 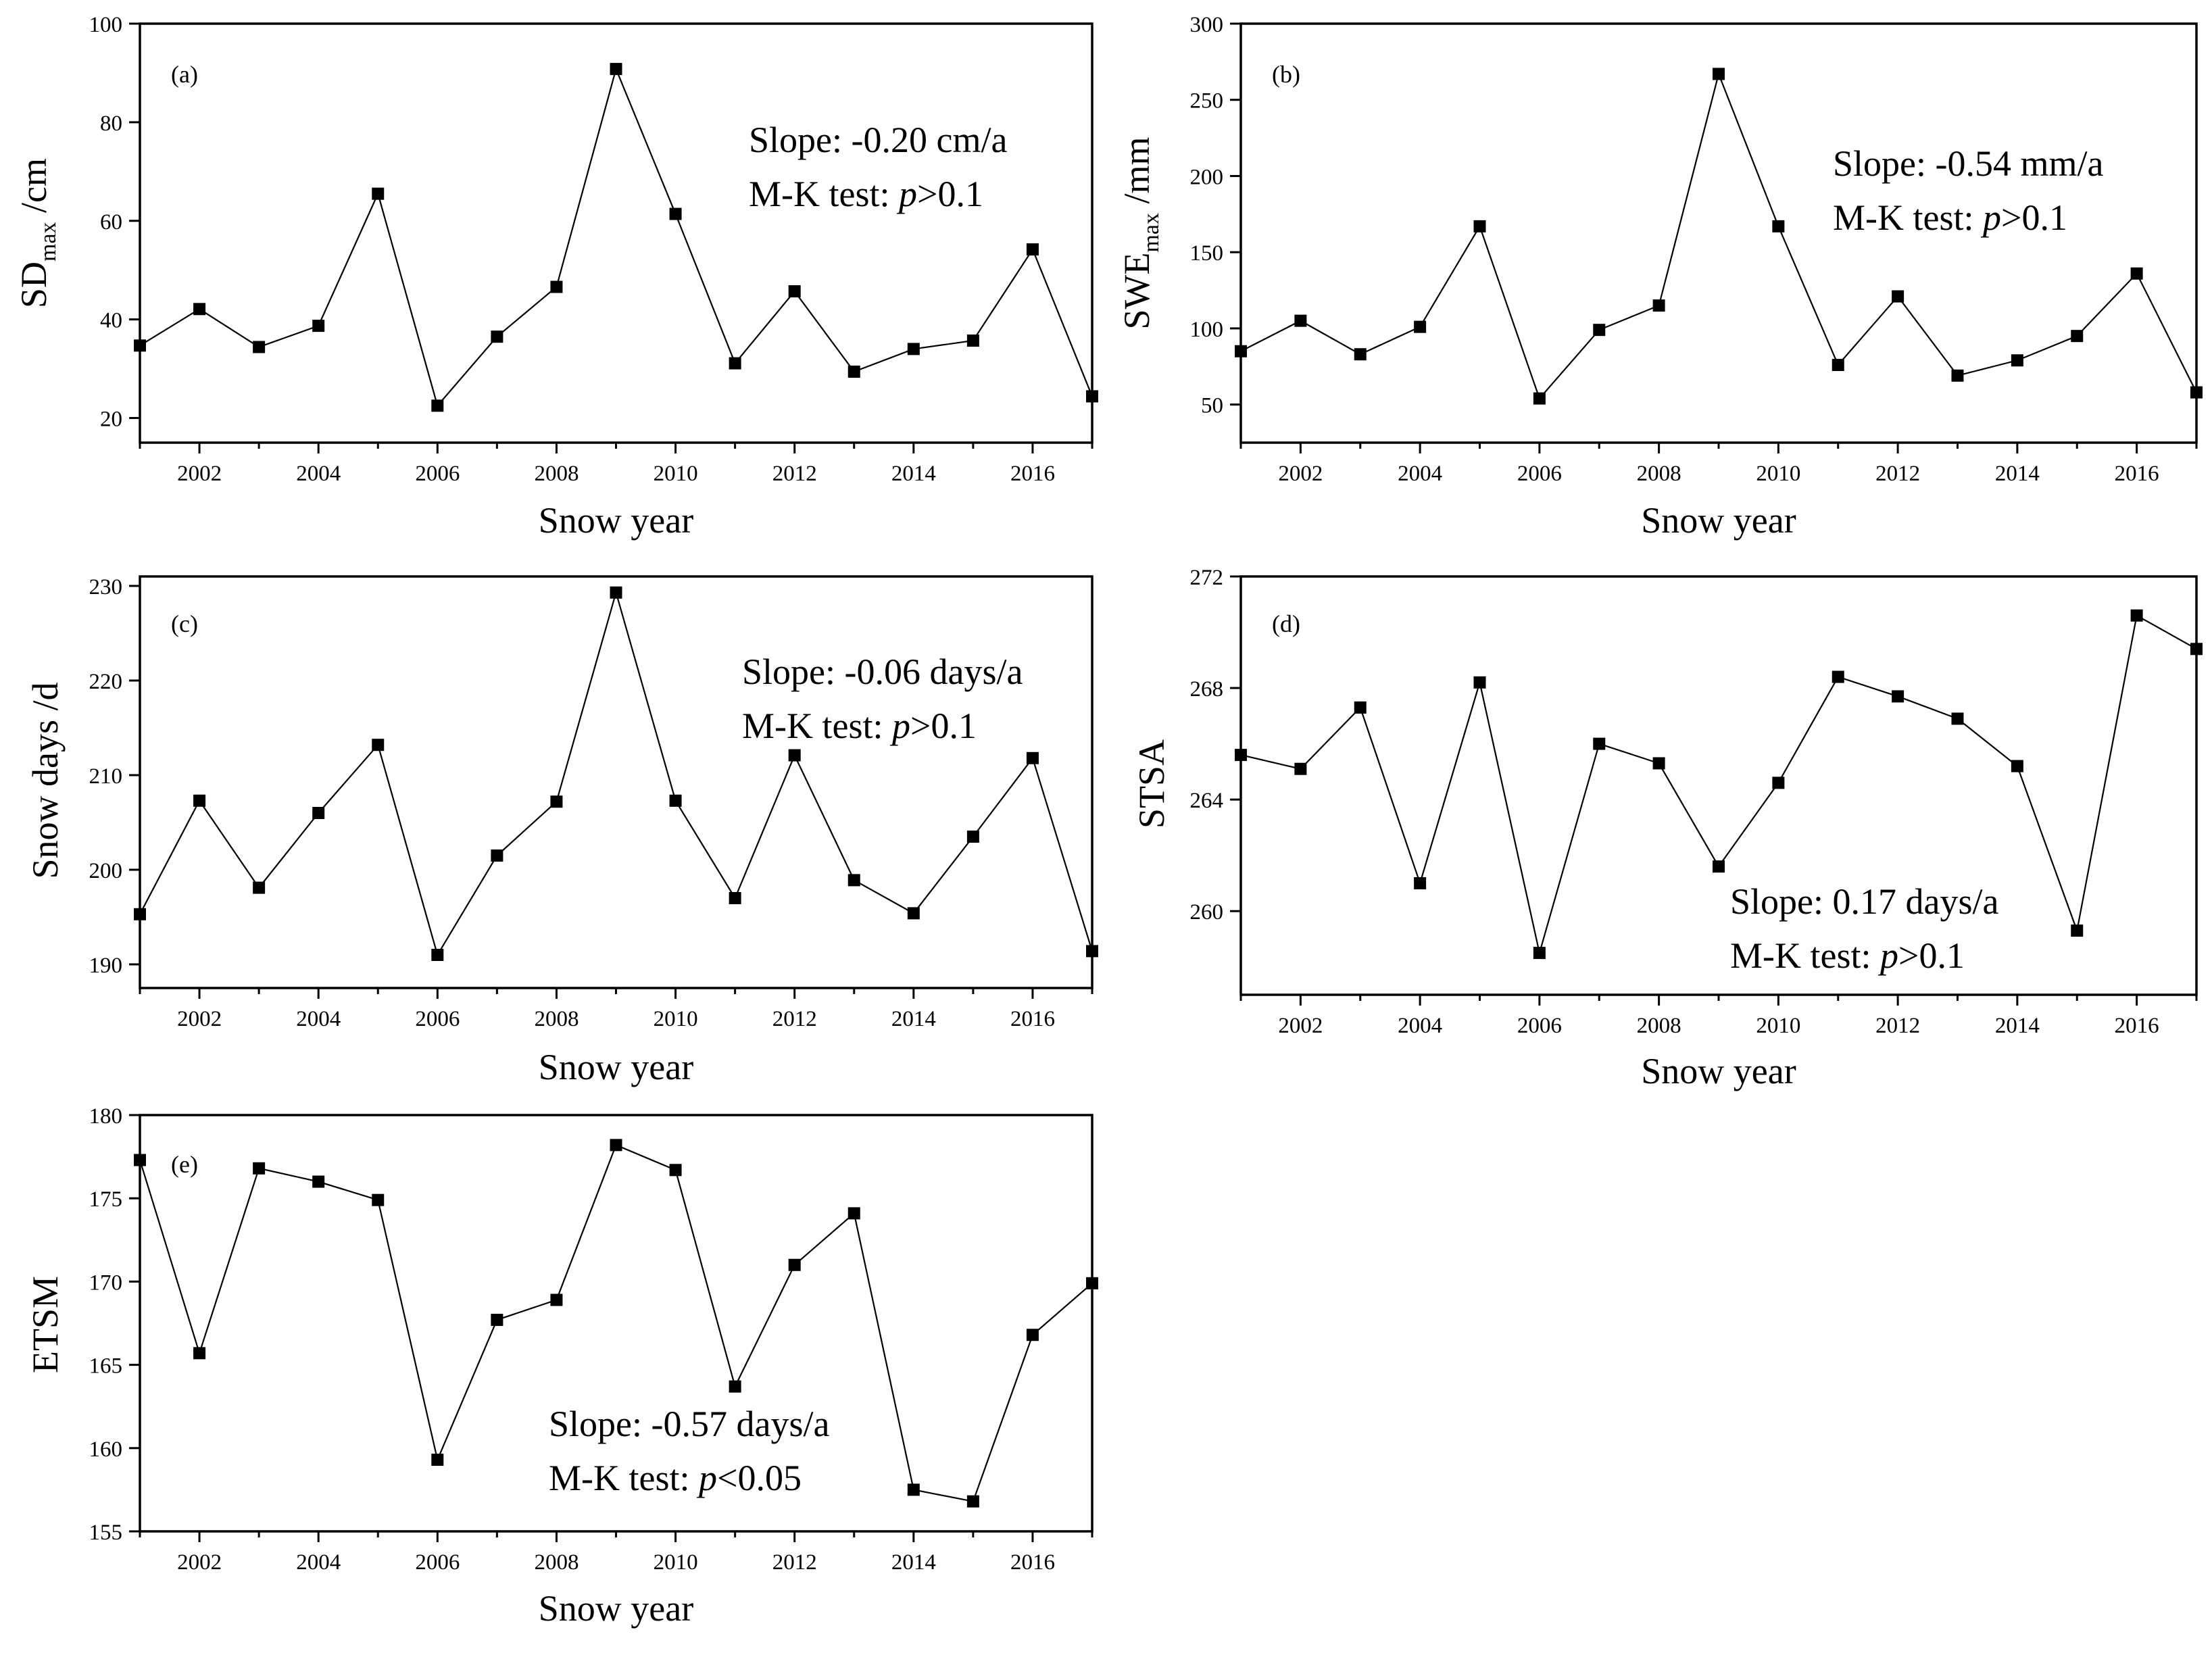 What do you see at coordinates (106, 776) in the screenshot?
I see `y-tick-label: 210` at bounding box center [106, 776].